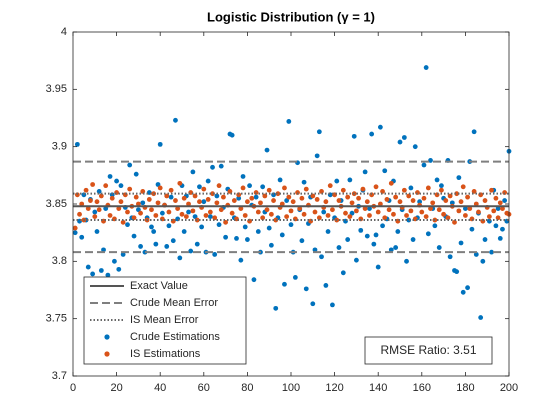 This screenshot has width=560, height=420. What do you see at coordinates (175, 337) in the screenshot?
I see `legend-label: Crude Estimations` at bounding box center [175, 337].